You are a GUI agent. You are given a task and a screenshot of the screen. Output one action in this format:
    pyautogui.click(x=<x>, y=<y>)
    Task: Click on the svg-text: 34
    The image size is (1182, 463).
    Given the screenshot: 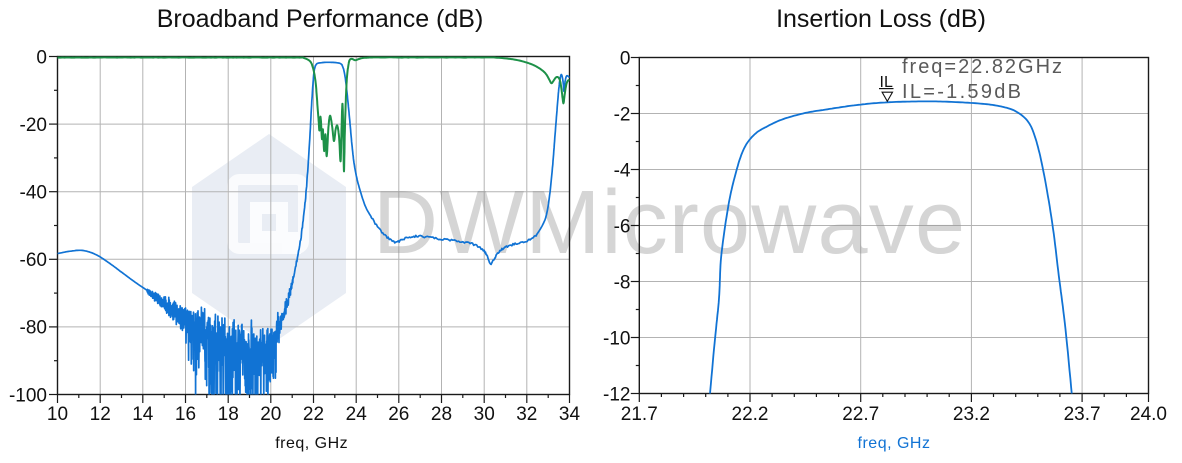 What is the action you would take?
    pyautogui.click(x=570, y=414)
    